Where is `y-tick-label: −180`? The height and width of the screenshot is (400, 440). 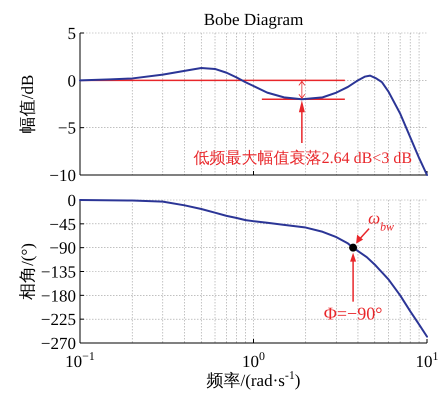 y-tick-label: −180 is located at coordinates (58, 296).